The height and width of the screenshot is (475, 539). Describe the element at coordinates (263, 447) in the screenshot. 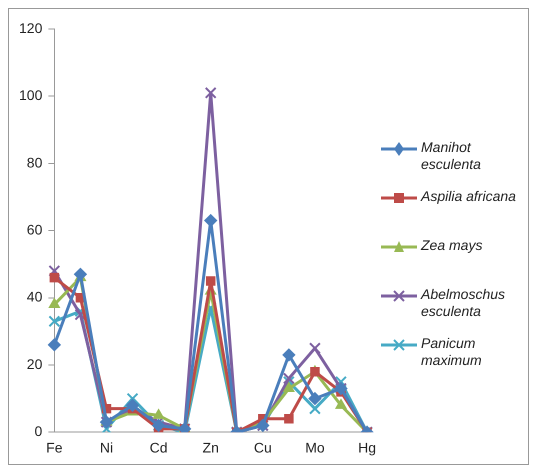

I see `x-tick-label: Cu` at that location.